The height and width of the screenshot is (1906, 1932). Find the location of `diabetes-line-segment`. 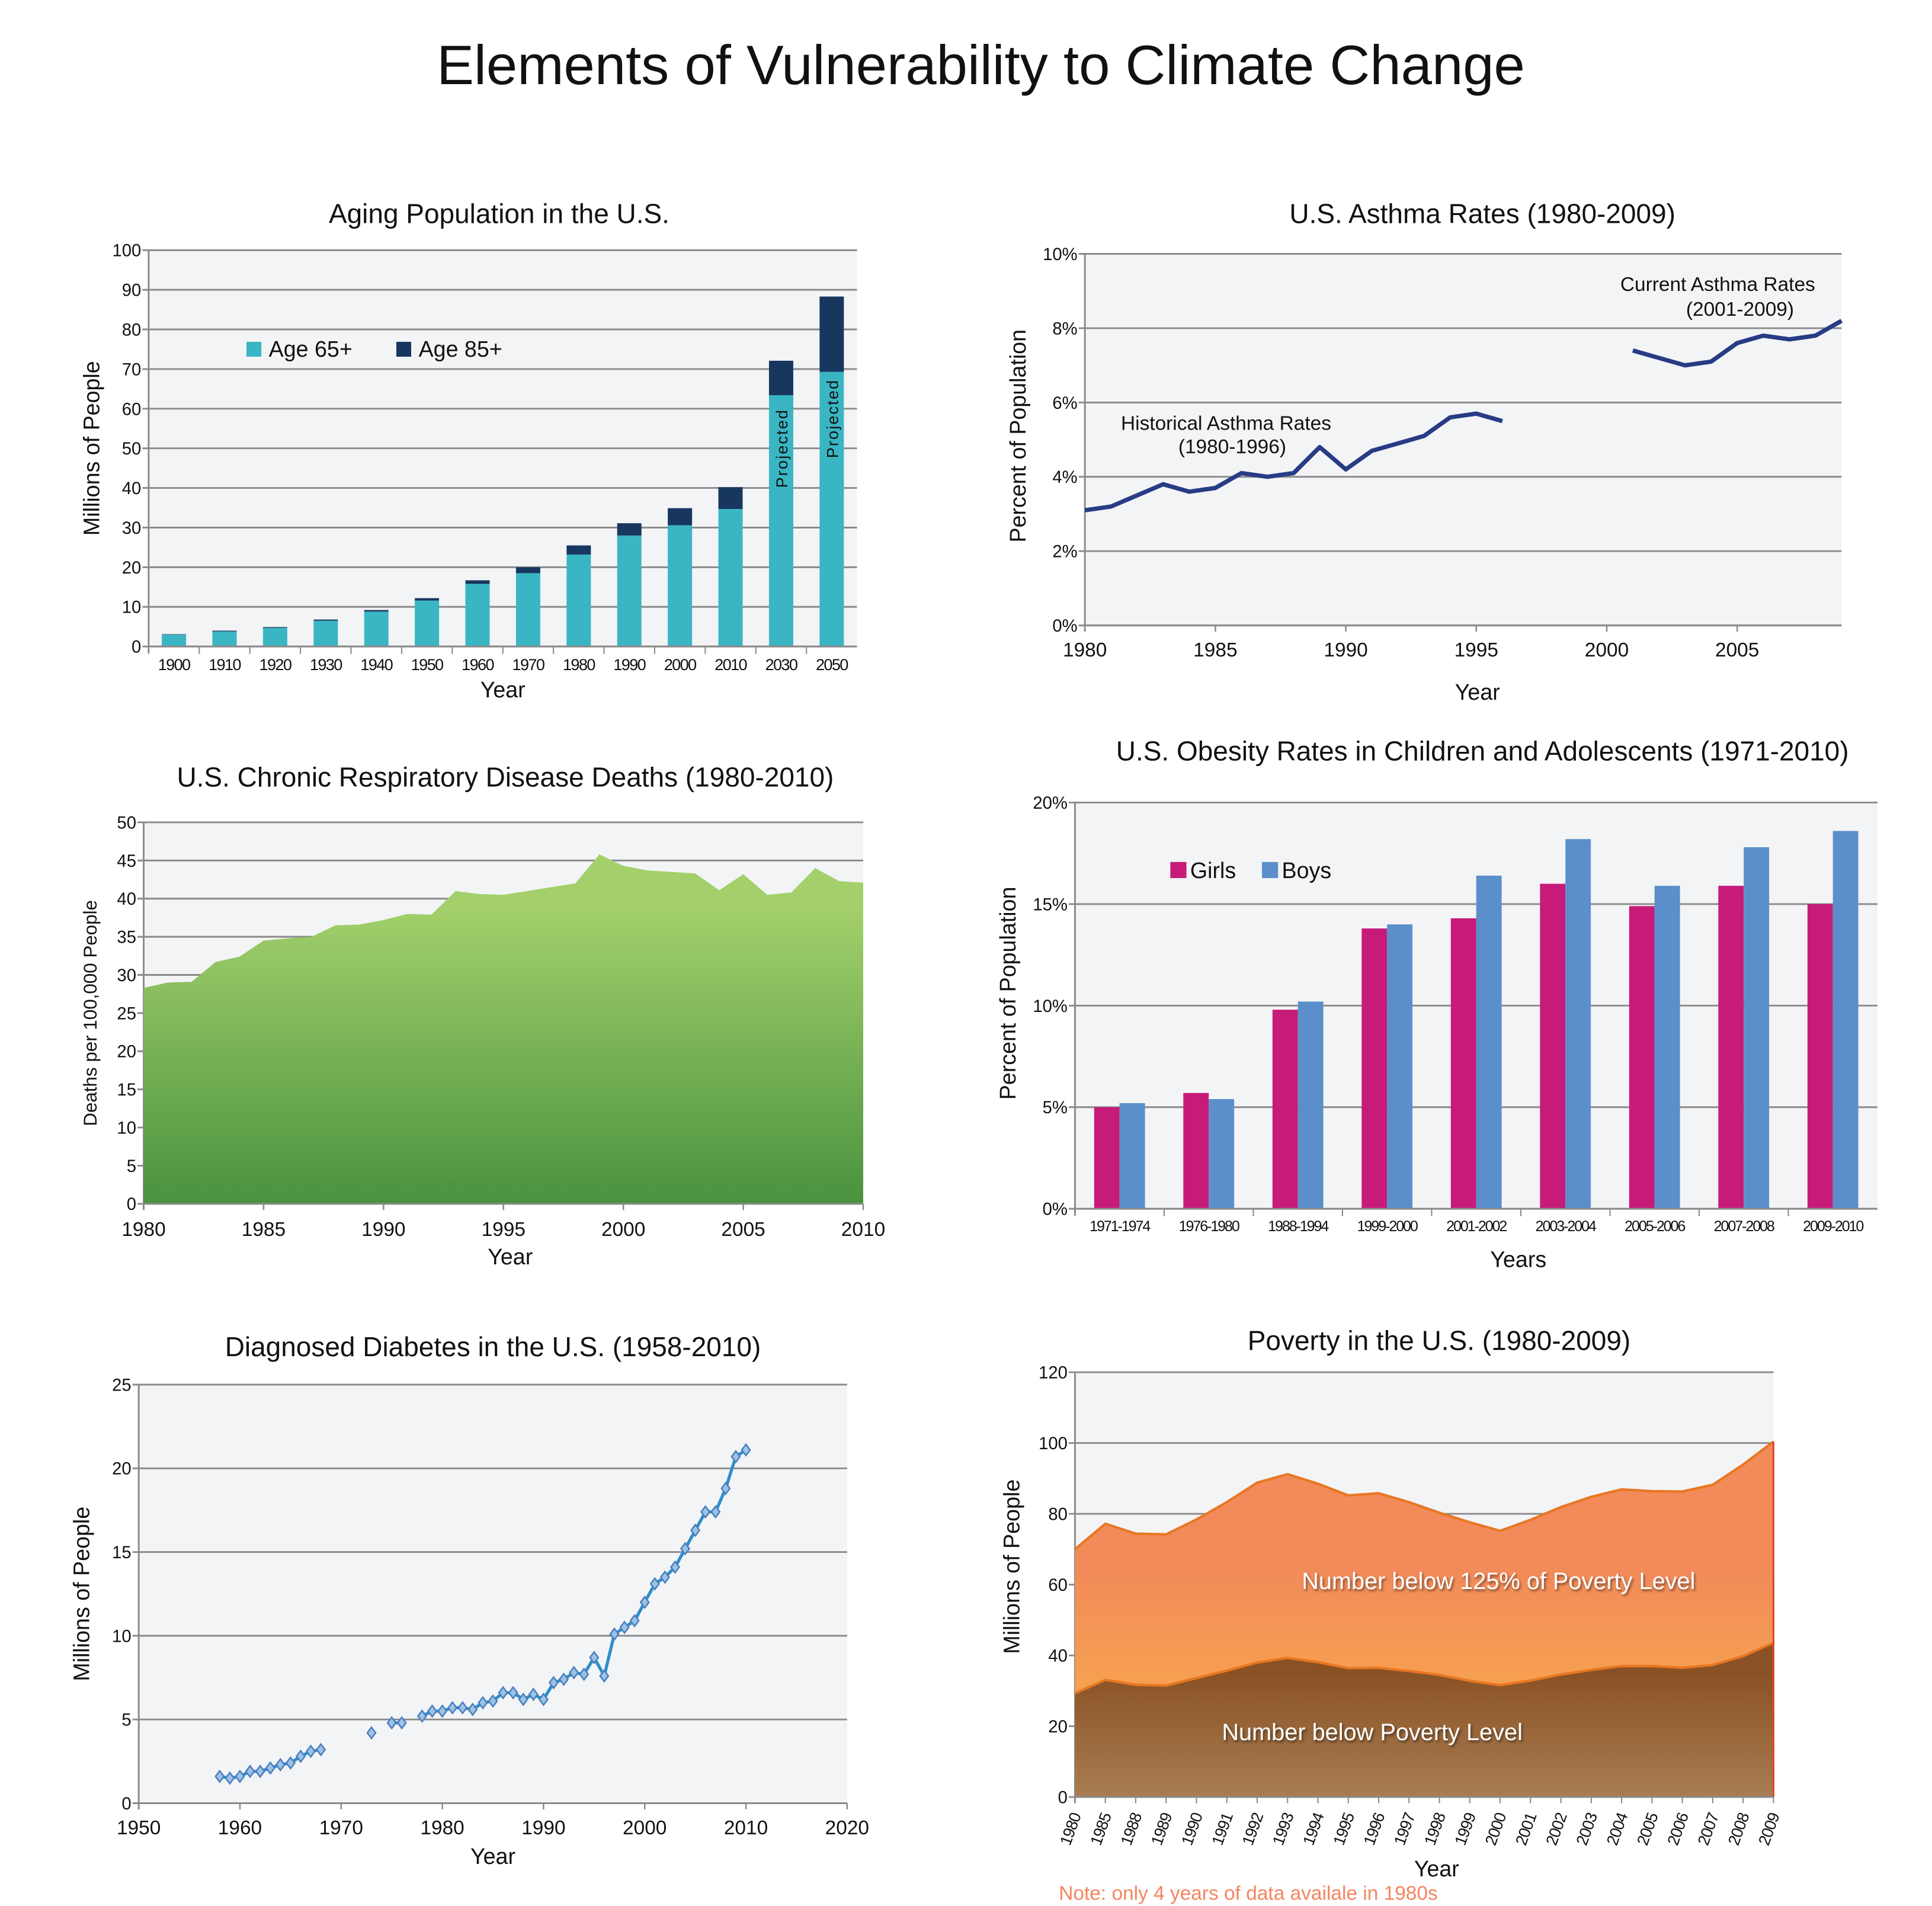

diabetes-line-segment is located at coordinates (609, 1655).